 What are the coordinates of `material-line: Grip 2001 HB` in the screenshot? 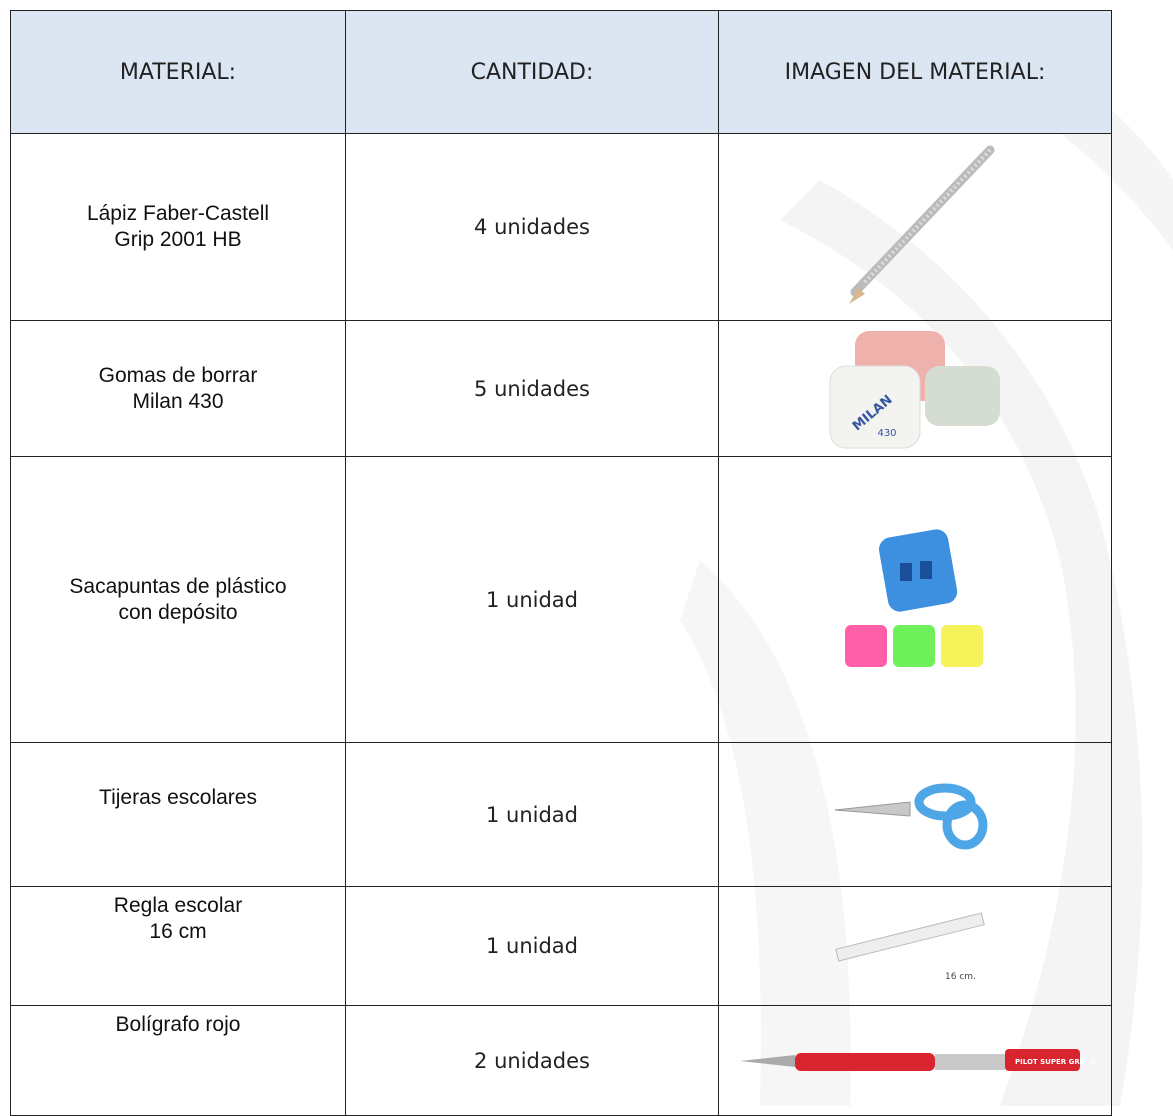 It's located at (178, 239).